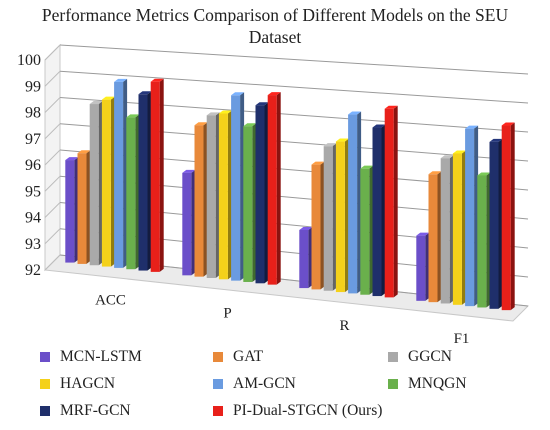 Image resolution: width=550 pixels, height=430 pixels. I want to click on bar-top-am-gcn-p, so click(238, 94).